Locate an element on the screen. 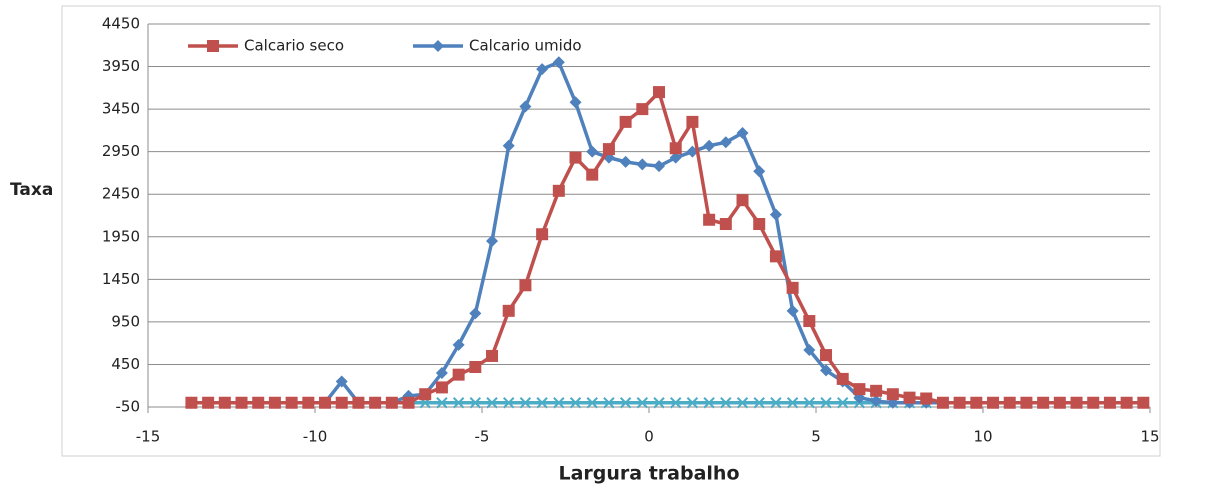 The width and height of the screenshot is (1206, 488). y-tick-label: 950 is located at coordinates (125, 321).